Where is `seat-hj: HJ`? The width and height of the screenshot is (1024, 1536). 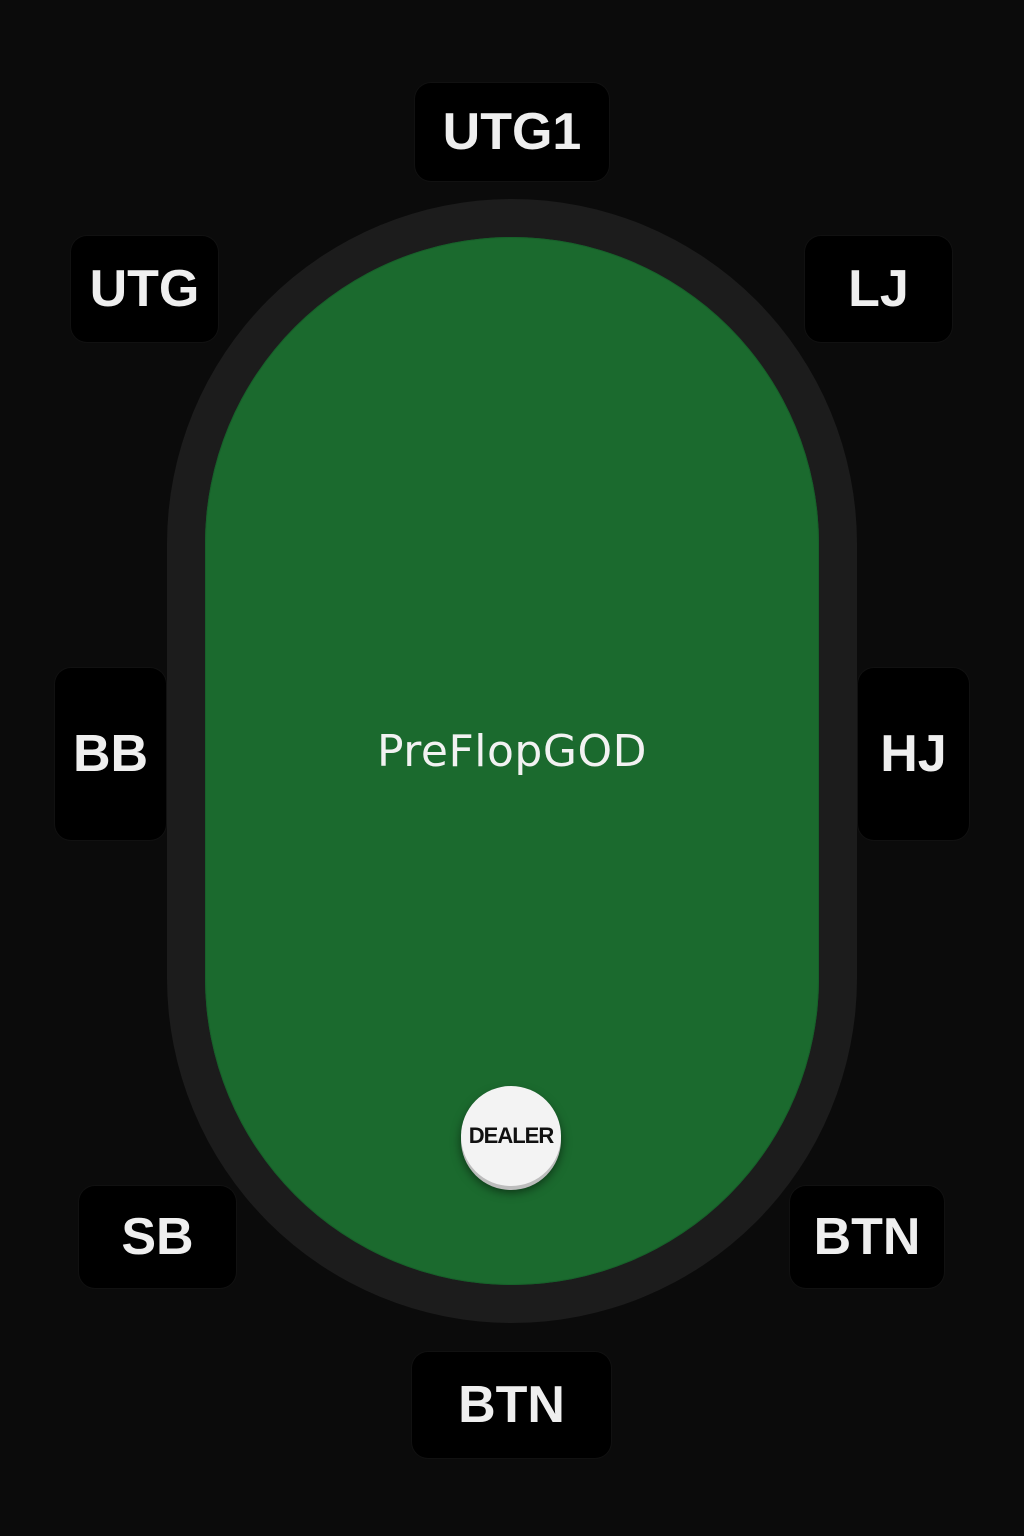 seat-hj: HJ is located at coordinates (913, 754).